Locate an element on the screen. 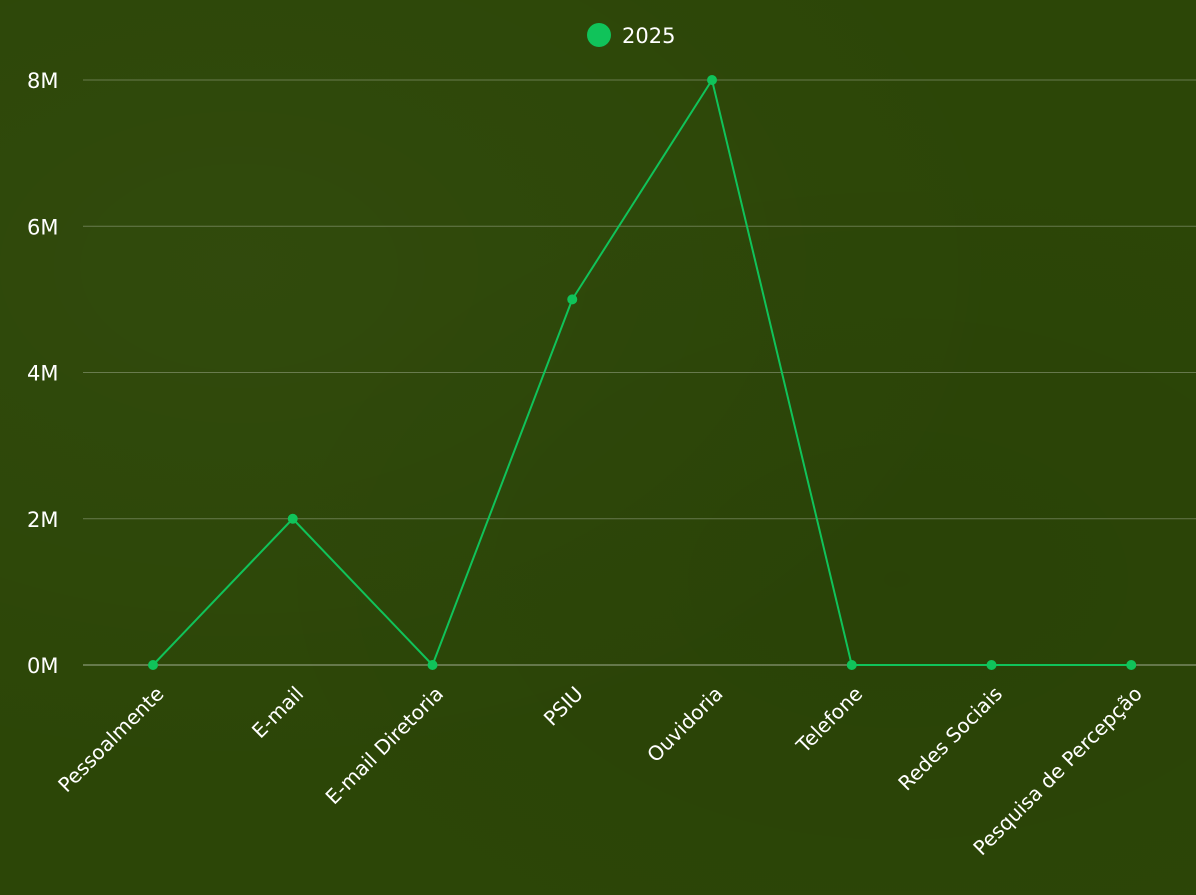  x-tick-label: Ouvidoria is located at coordinates (684, 724).